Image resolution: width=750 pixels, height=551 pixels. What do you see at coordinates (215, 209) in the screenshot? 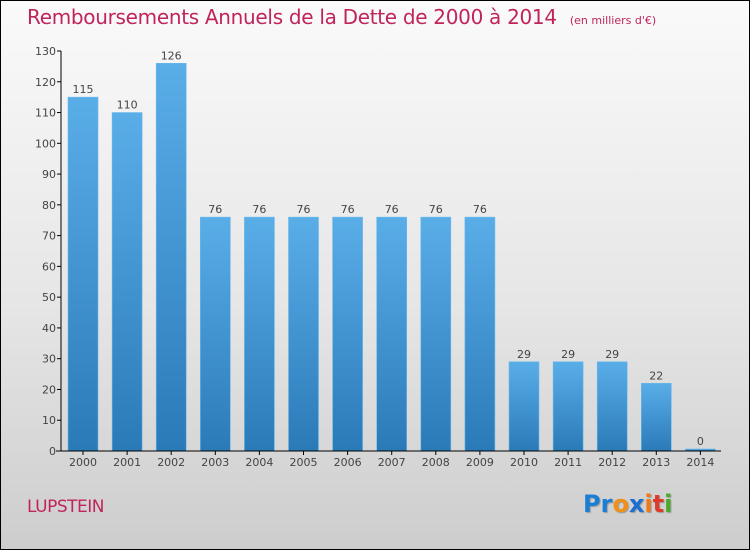
I see `value-label-2003: 76` at bounding box center [215, 209].